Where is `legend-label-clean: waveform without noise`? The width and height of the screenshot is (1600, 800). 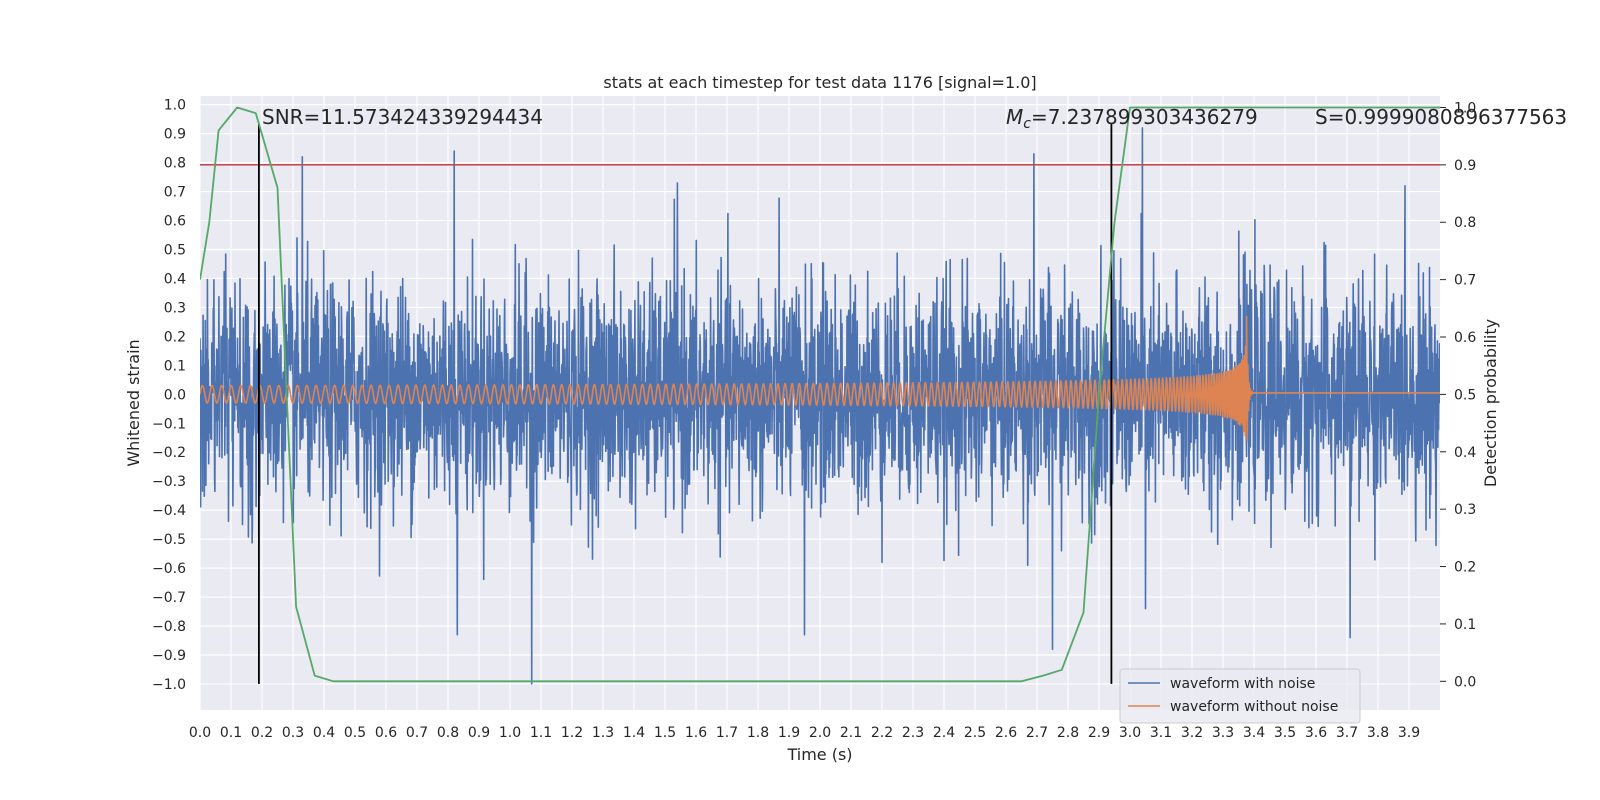
legend-label-clean: waveform without noise is located at coordinates (1254, 707).